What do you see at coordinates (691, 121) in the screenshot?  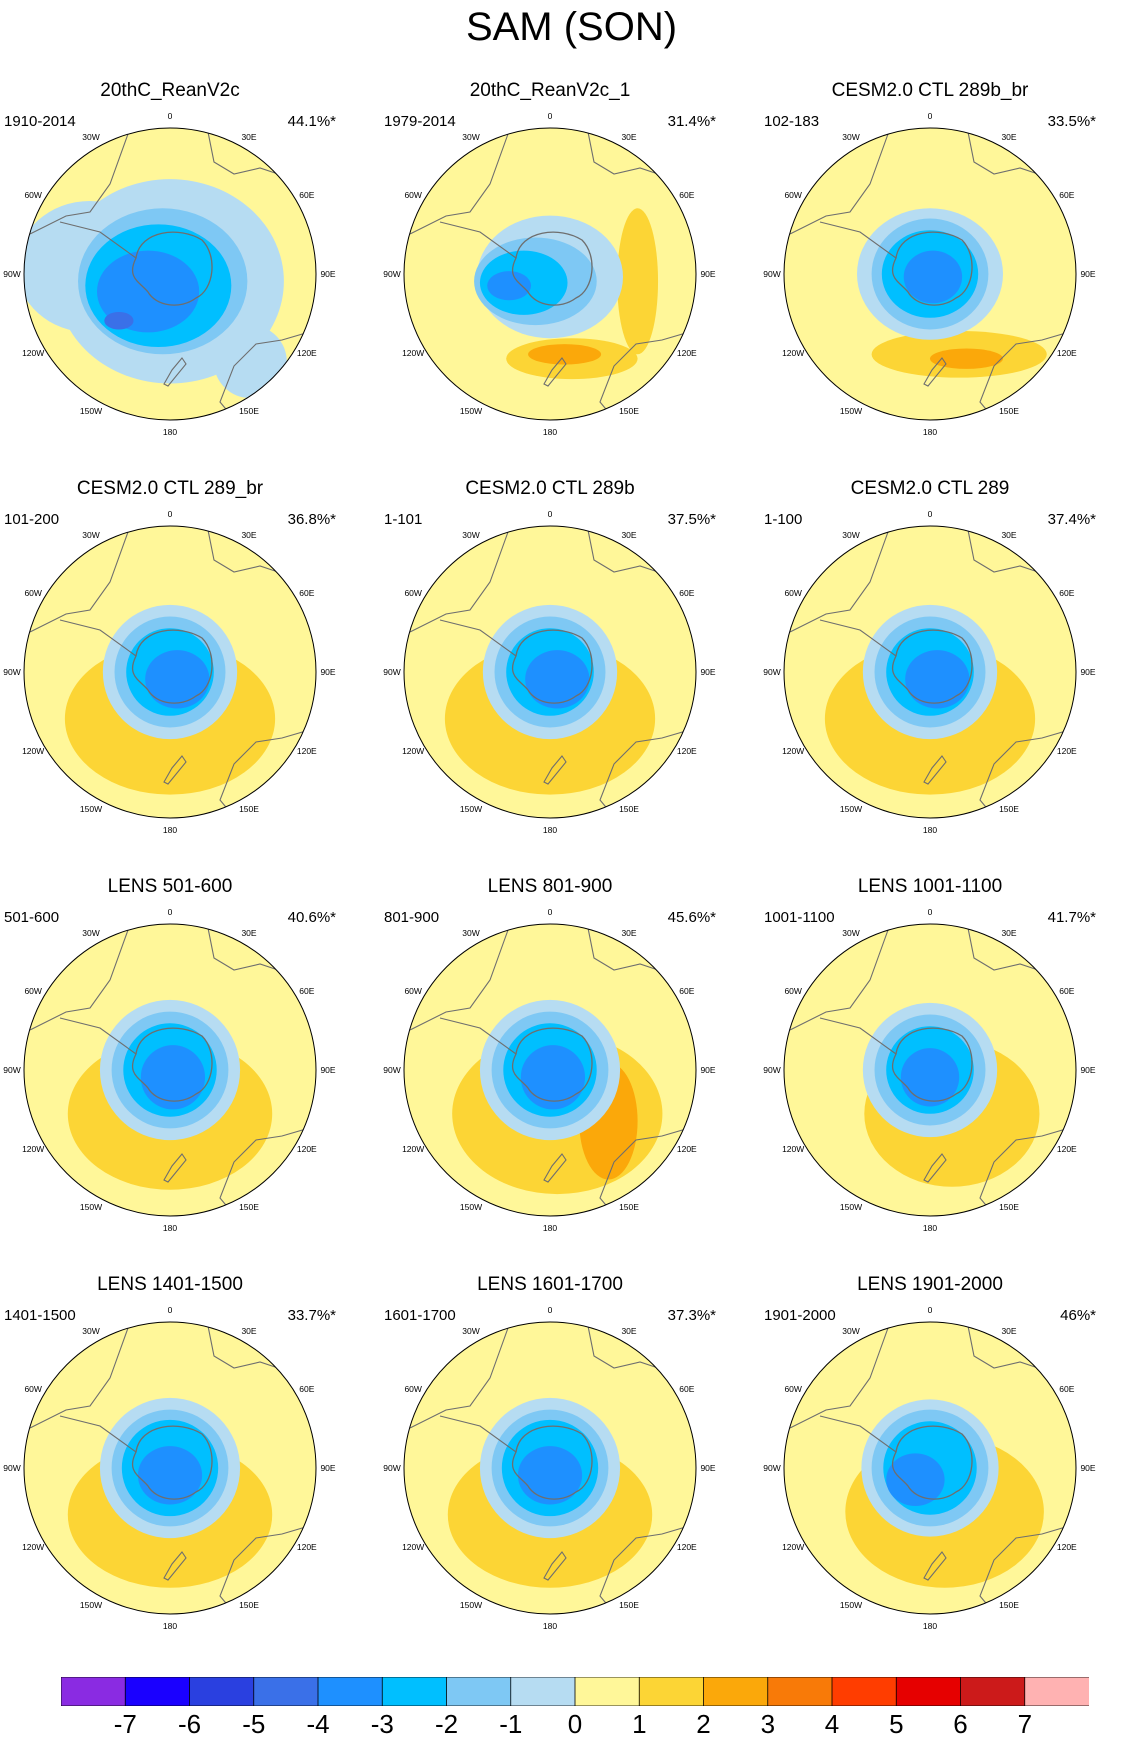 I see `panel-variance: 31.4%*` at bounding box center [691, 121].